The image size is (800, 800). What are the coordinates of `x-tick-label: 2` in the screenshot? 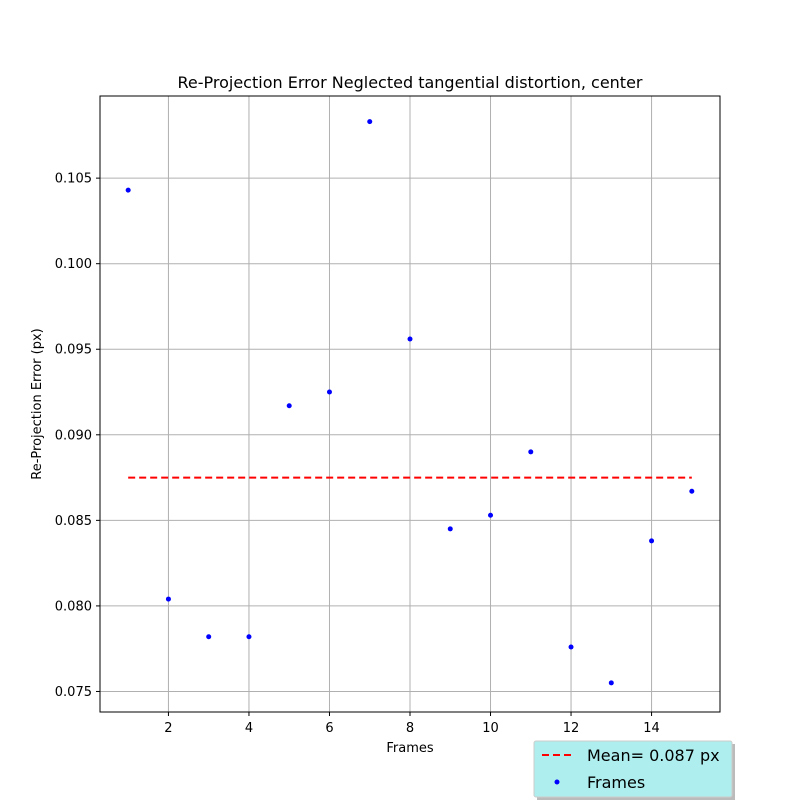 It's located at (168, 728).